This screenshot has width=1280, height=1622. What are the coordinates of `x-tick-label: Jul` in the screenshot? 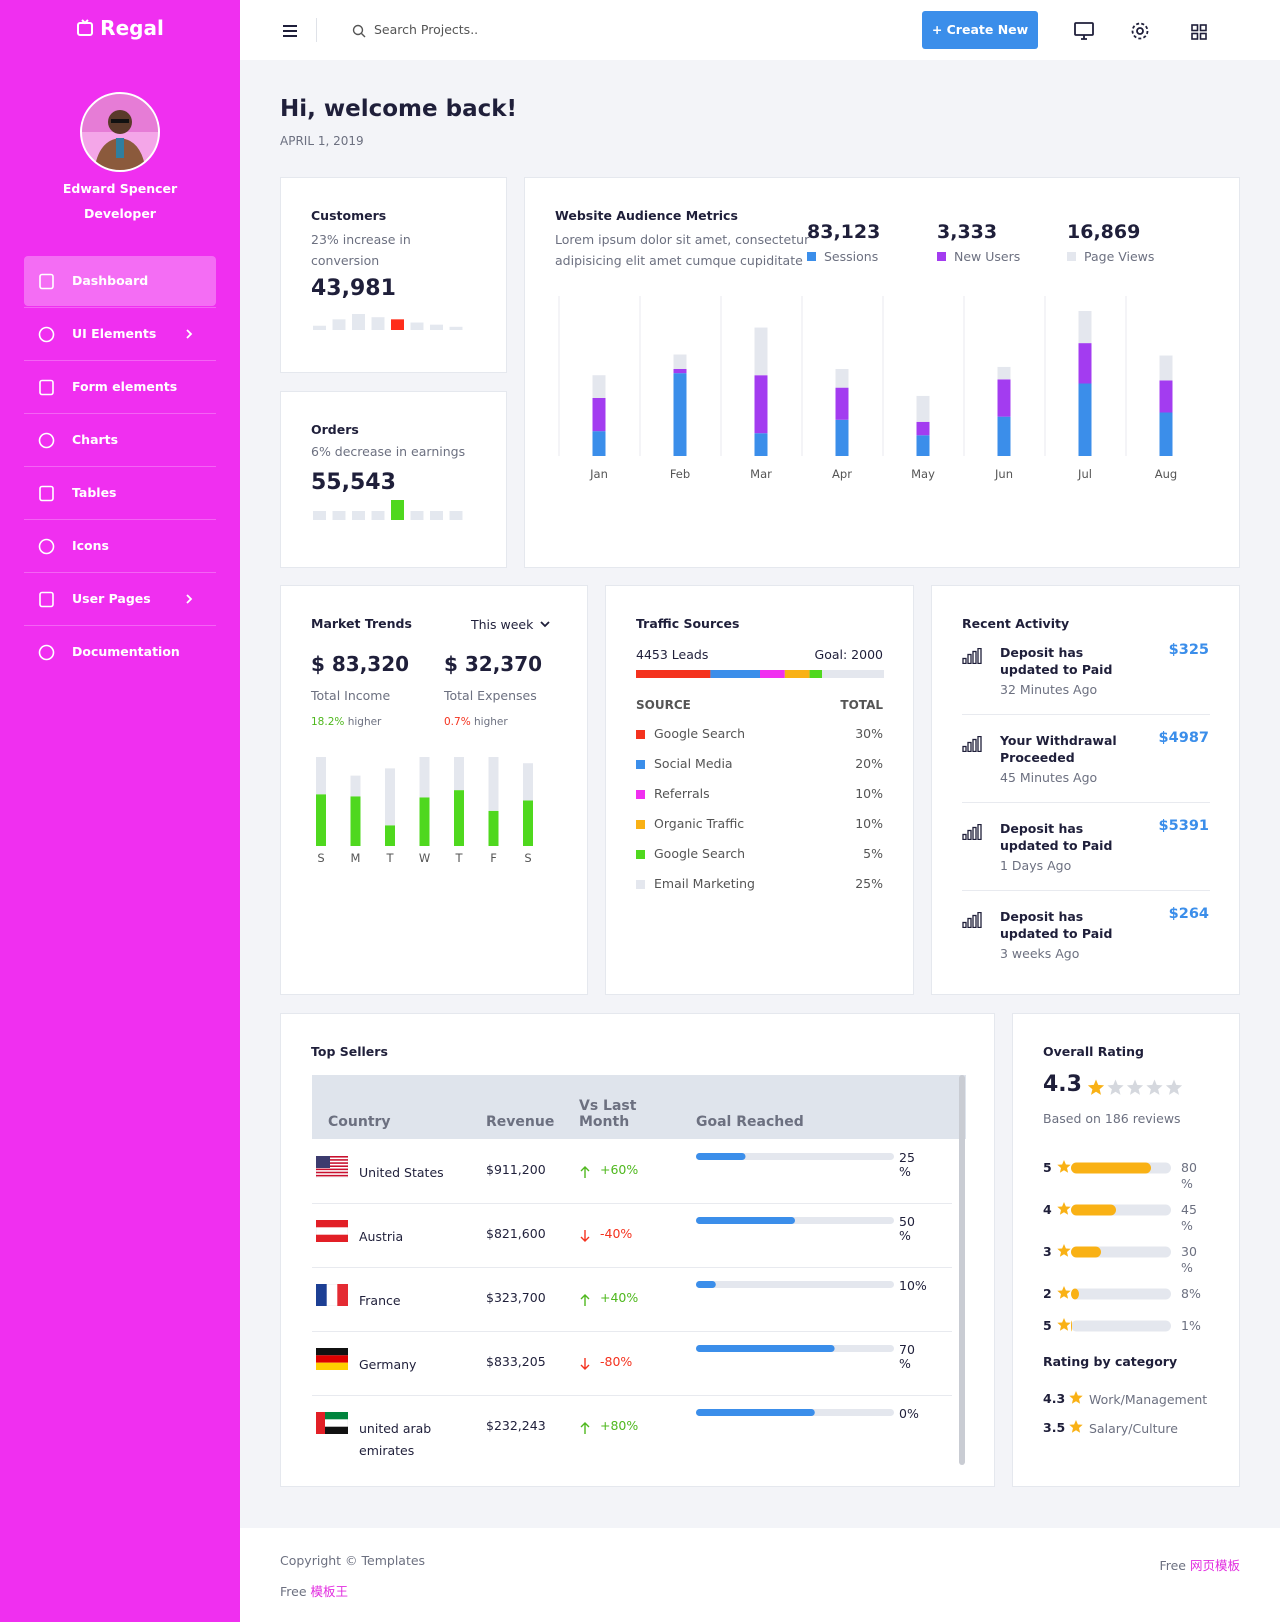 It's located at (1084, 474).